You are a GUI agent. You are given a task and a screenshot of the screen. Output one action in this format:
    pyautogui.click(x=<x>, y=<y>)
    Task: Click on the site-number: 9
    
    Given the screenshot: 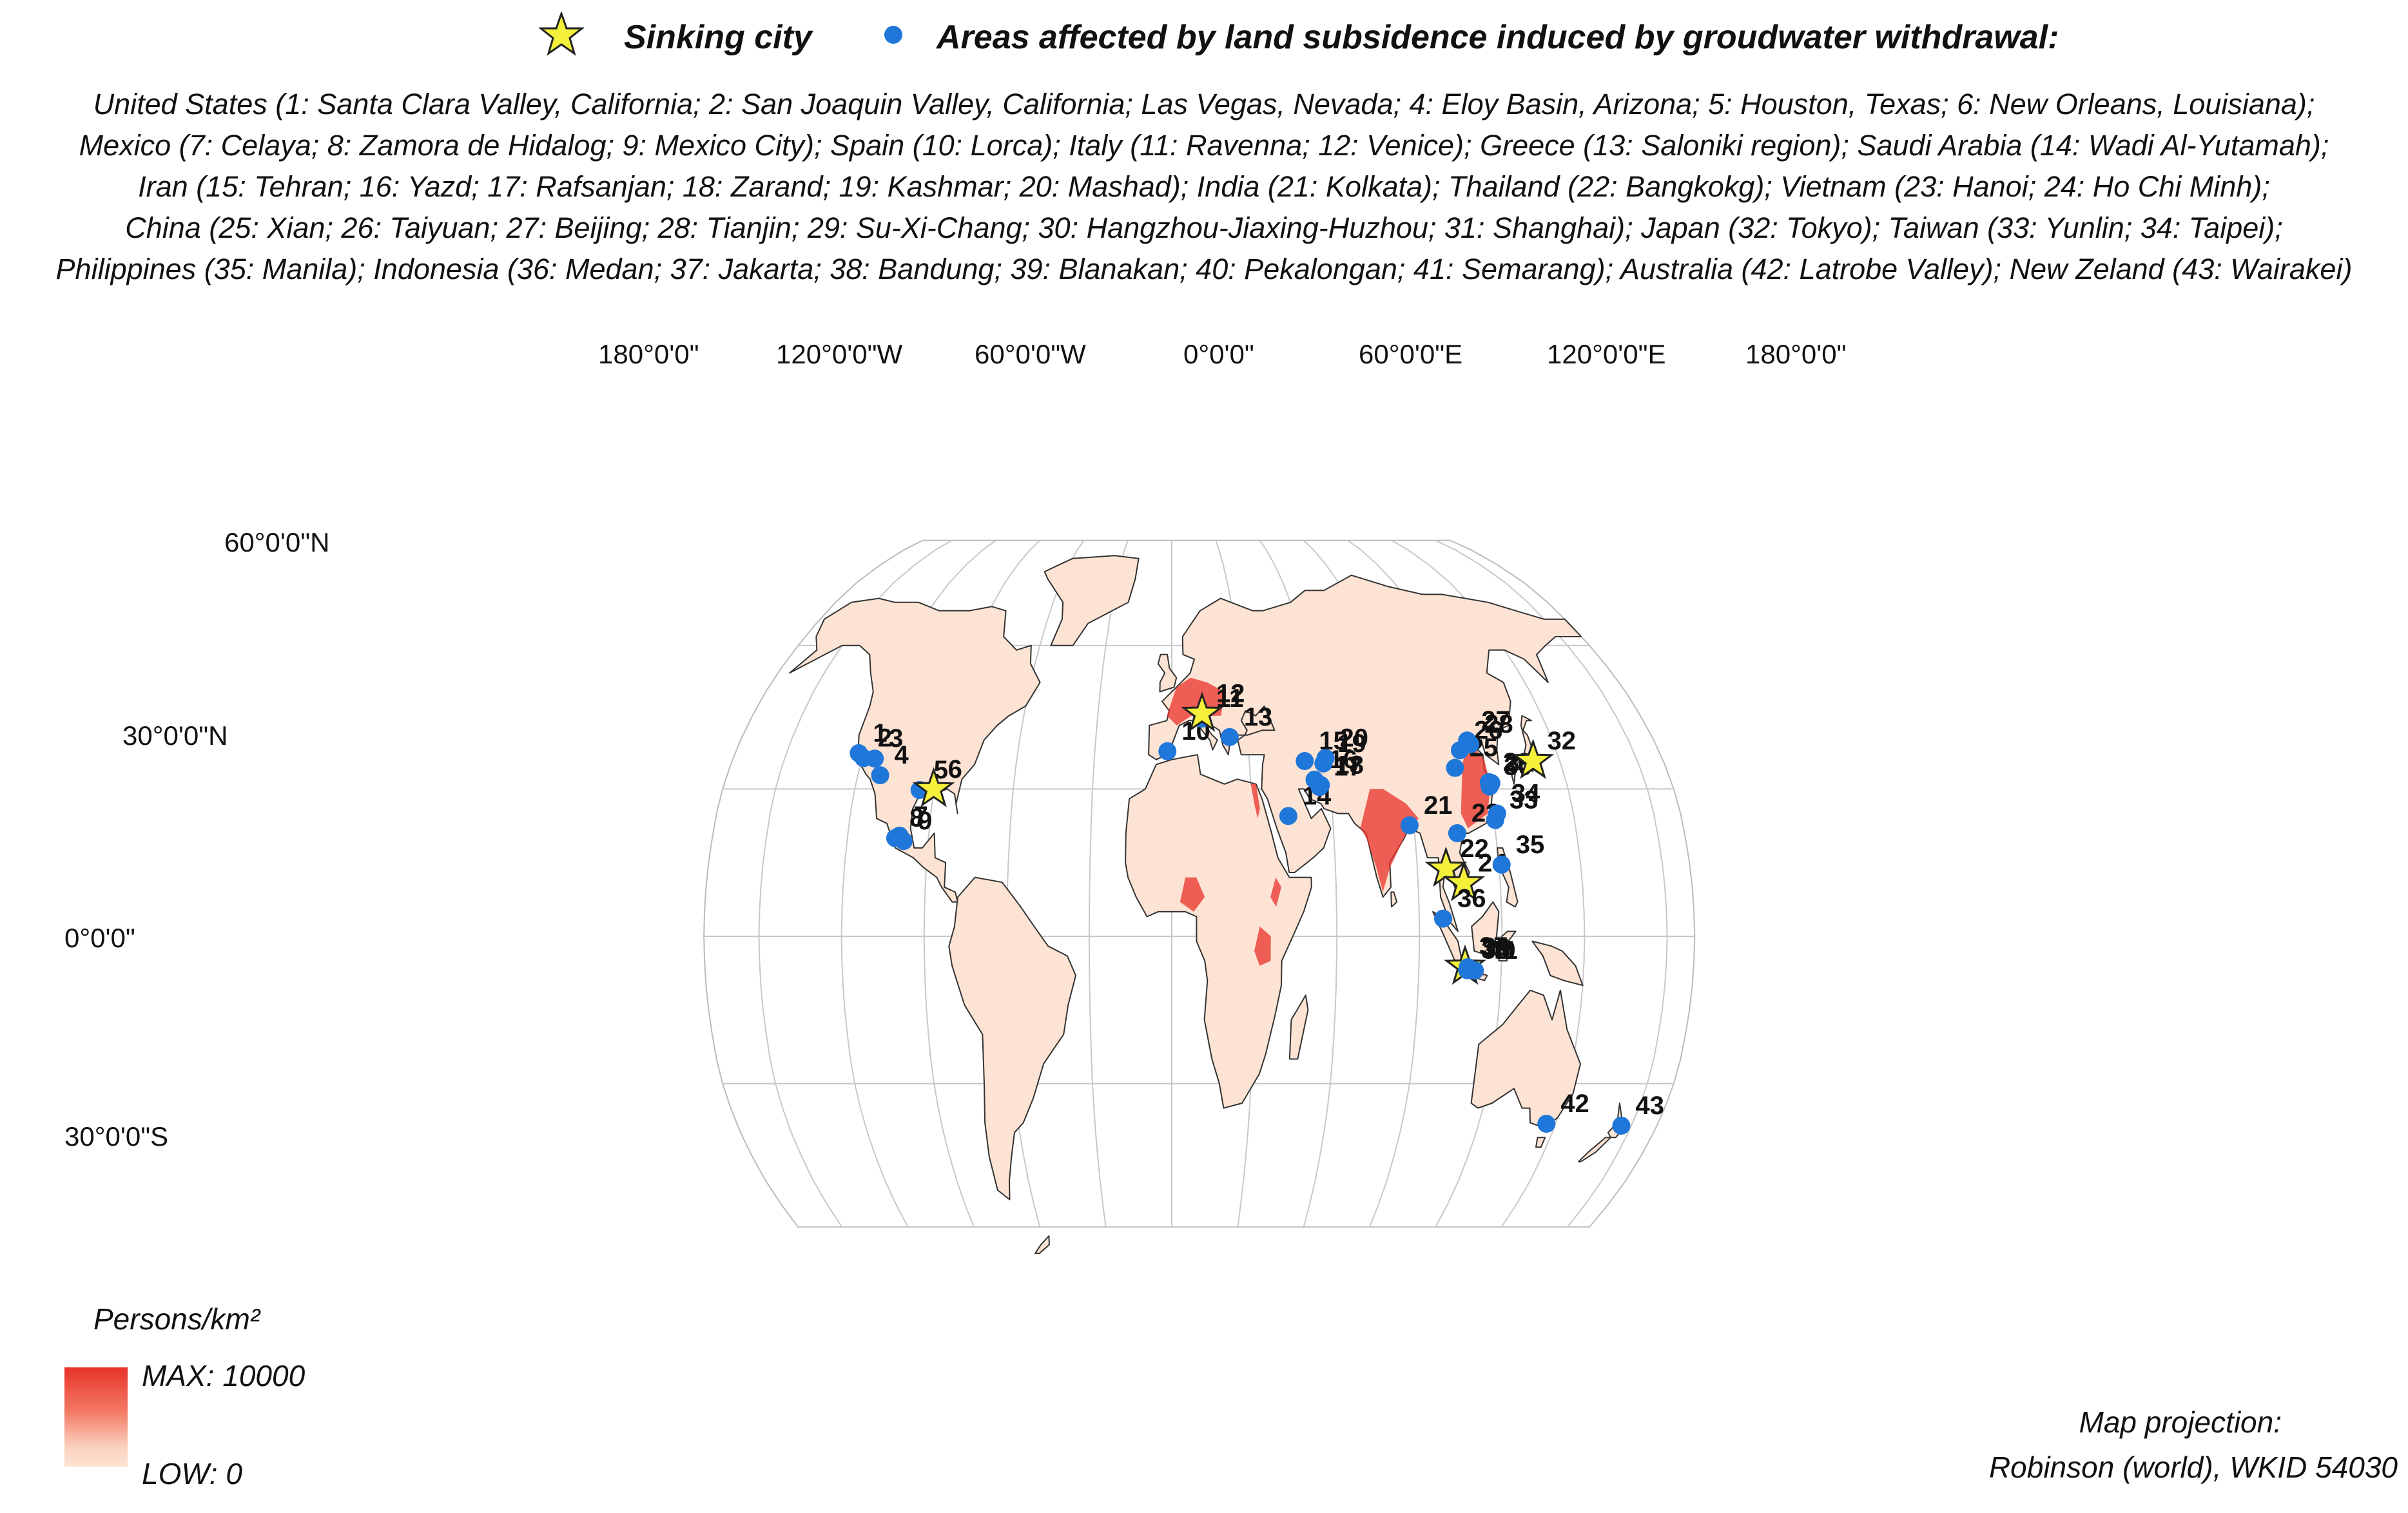 What is the action you would take?
    pyautogui.click(x=925, y=821)
    